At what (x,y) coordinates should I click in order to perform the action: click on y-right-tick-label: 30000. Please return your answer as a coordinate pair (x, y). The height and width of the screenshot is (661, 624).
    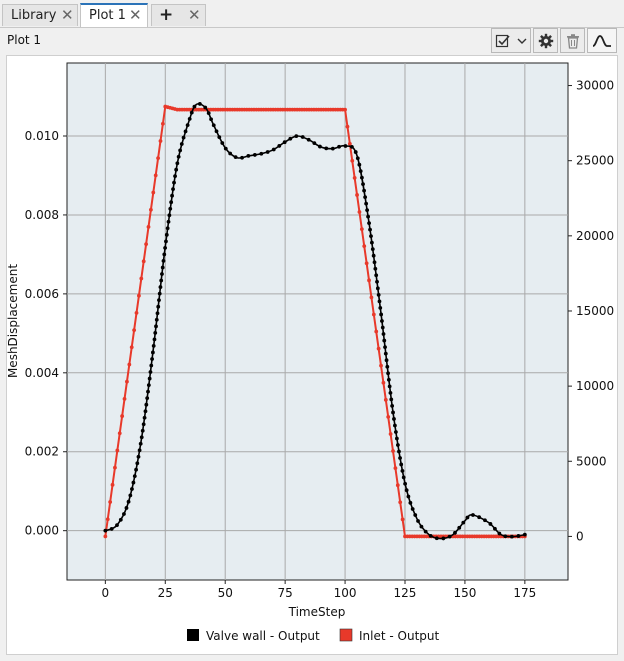
    Looking at the image, I should click on (595, 86).